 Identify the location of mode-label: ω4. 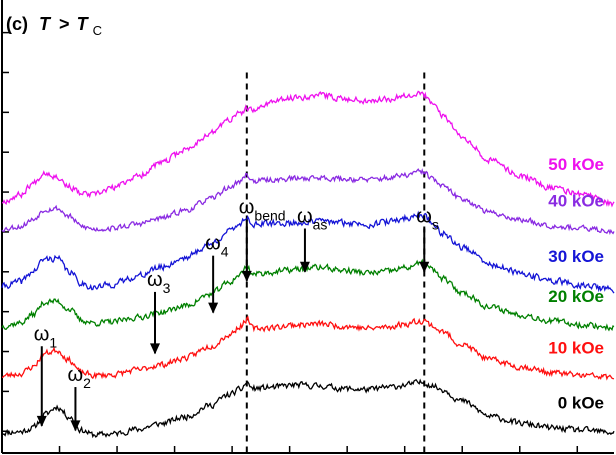
(217, 246).